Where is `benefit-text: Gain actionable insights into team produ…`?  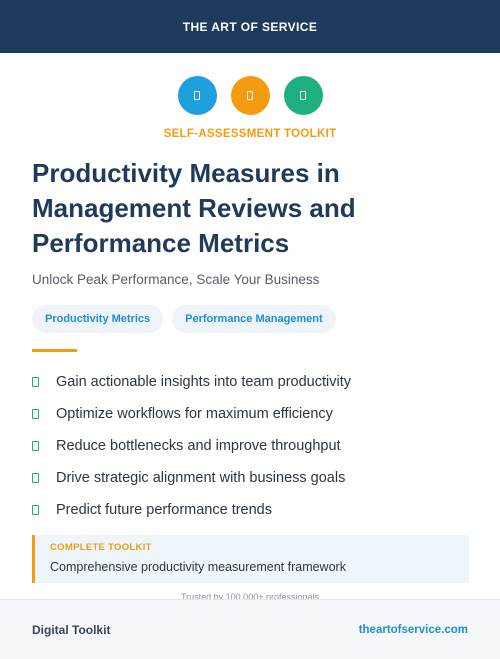
benefit-text: Gain actionable insights into team produ… is located at coordinates (203, 382).